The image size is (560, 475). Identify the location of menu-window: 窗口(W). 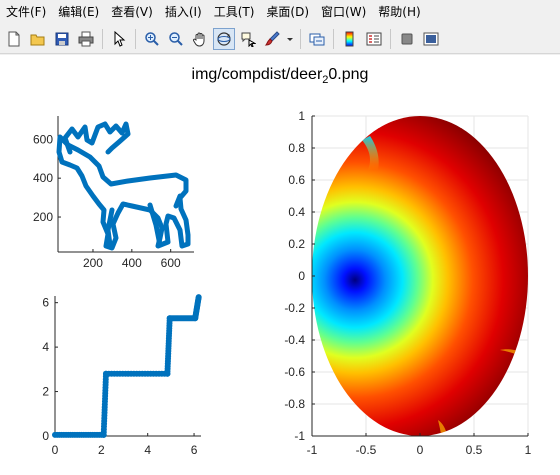
(344, 12).